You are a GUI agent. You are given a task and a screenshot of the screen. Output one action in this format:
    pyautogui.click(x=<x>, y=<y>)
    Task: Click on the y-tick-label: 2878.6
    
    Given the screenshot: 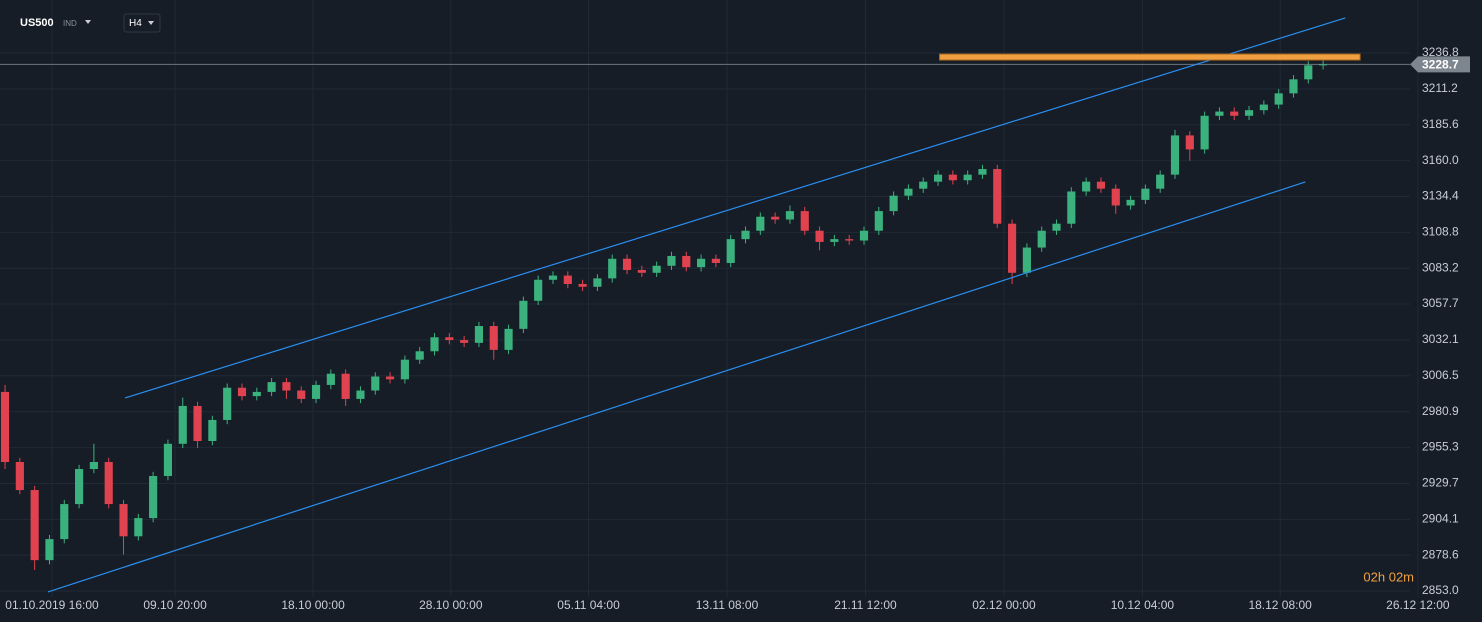 What is the action you would take?
    pyautogui.click(x=1440, y=554)
    